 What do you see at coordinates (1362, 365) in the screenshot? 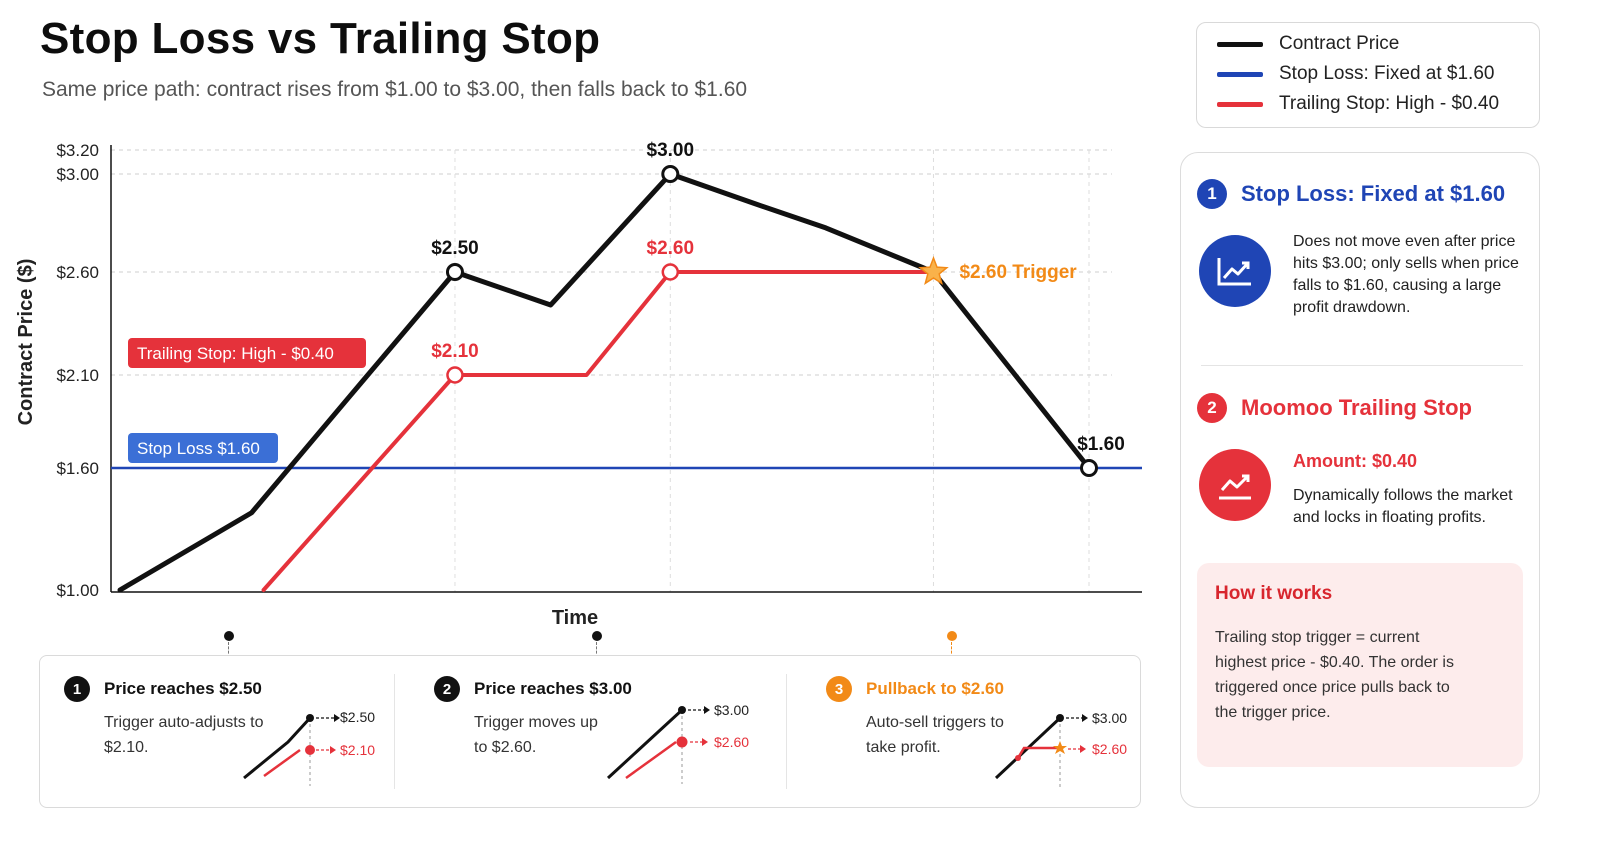
I see `panel-divider` at bounding box center [1362, 365].